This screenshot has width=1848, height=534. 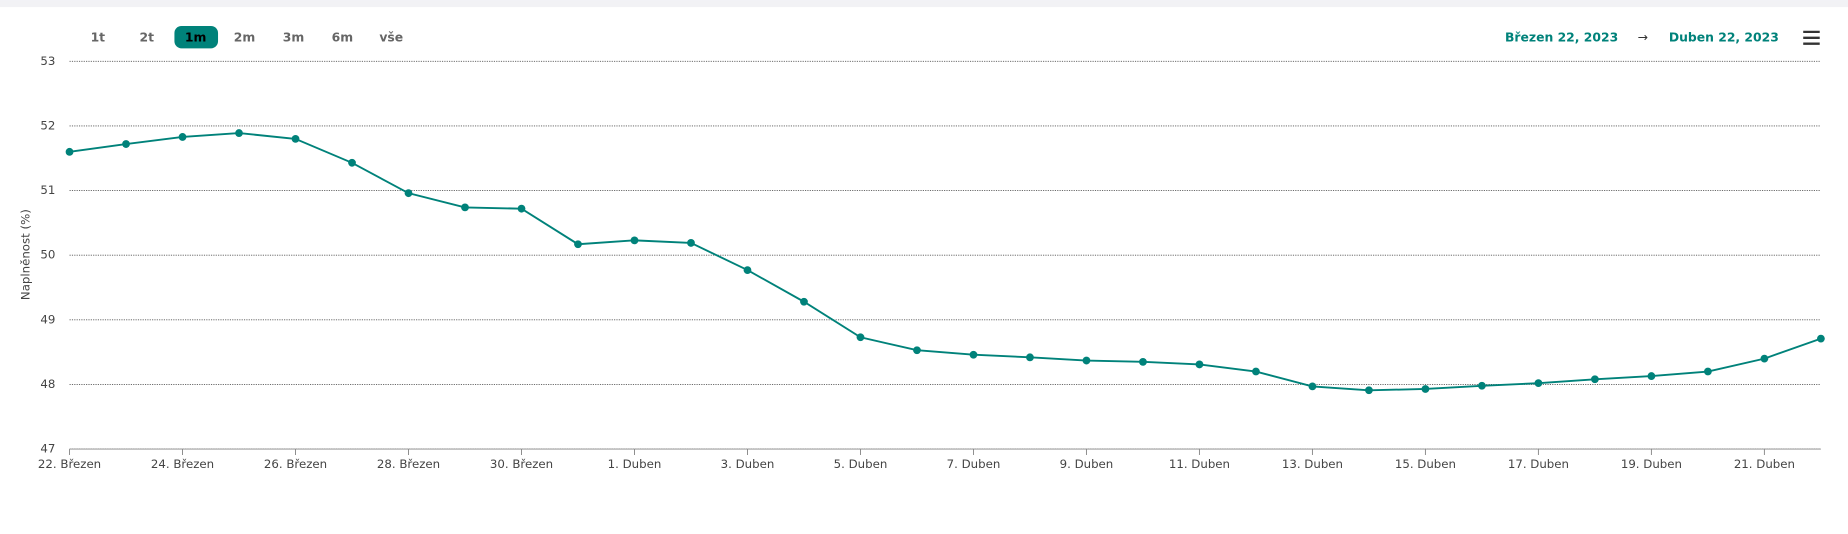 I want to click on x-tick-label: 19. Duben, so click(x=1651, y=464).